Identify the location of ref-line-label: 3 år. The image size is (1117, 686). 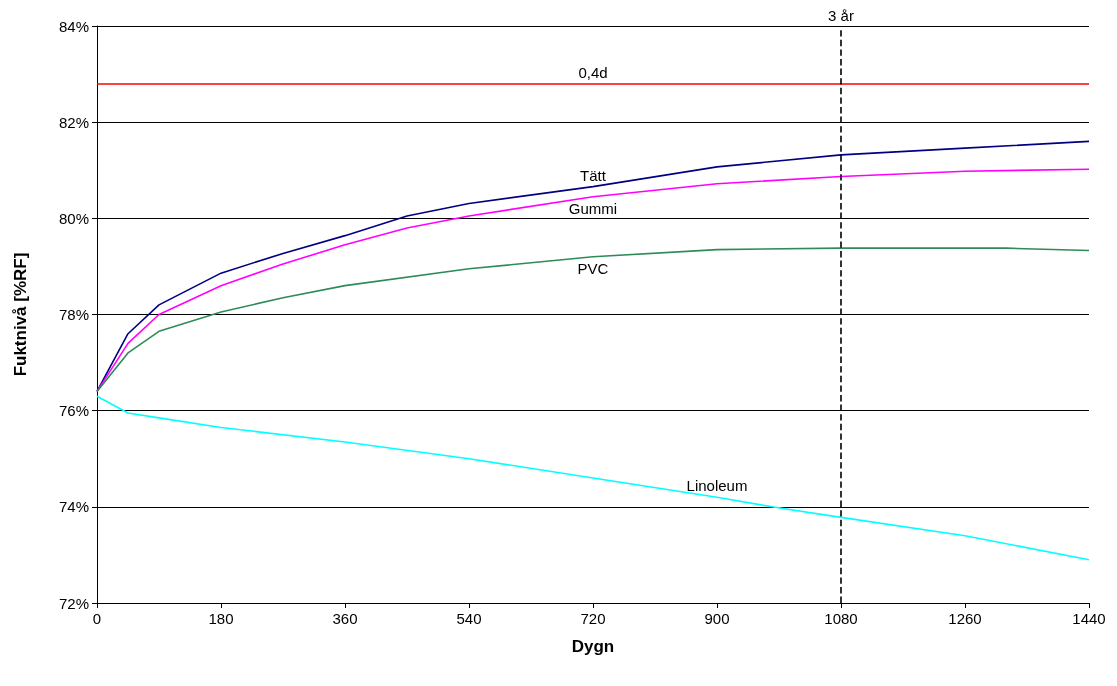
(841, 15).